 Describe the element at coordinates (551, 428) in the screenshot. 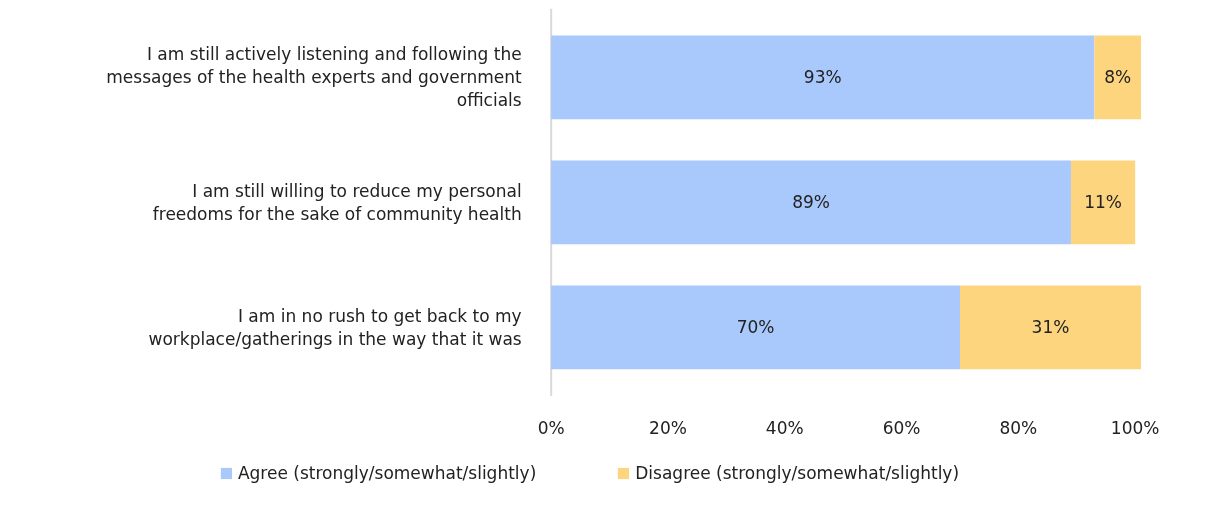

I see `x-tick-label: 0%` at that location.